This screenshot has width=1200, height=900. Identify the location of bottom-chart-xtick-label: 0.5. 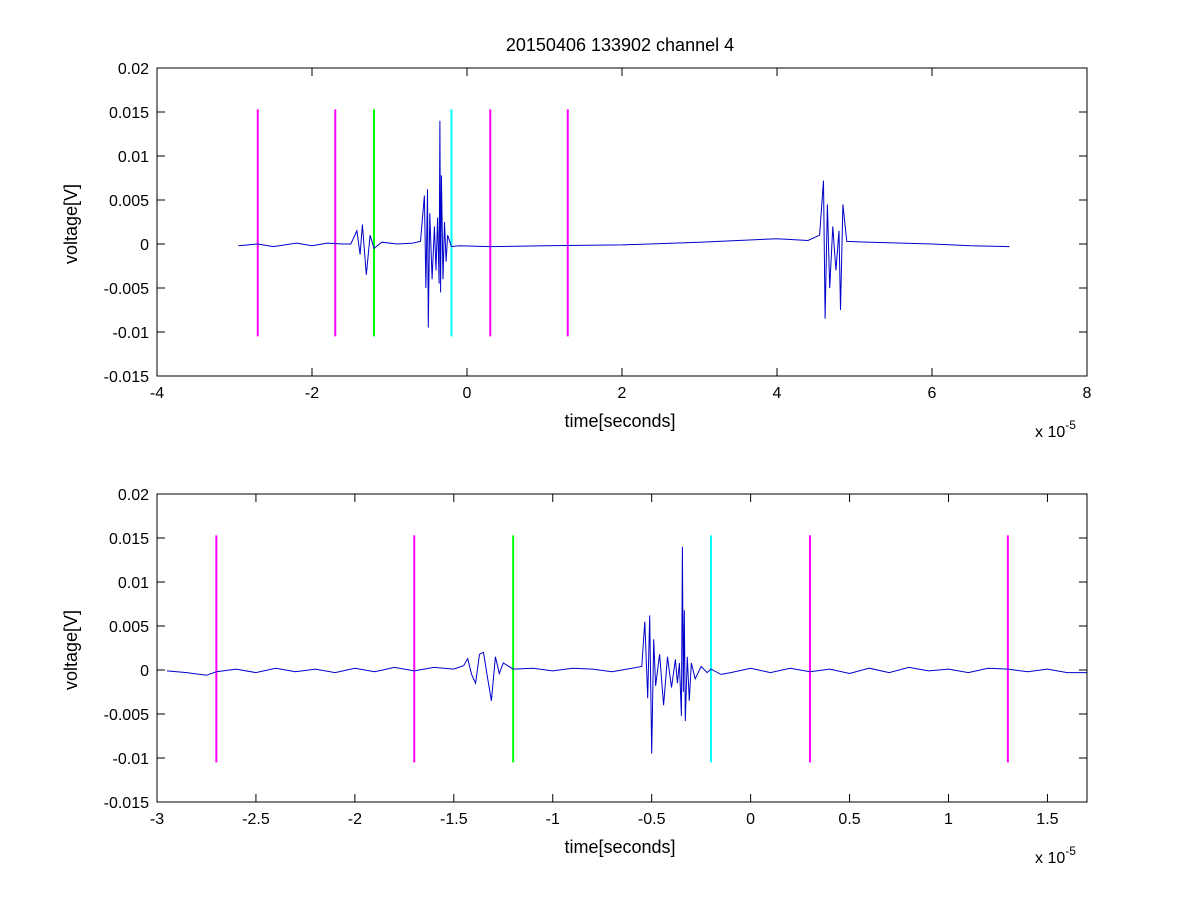
(849, 819).